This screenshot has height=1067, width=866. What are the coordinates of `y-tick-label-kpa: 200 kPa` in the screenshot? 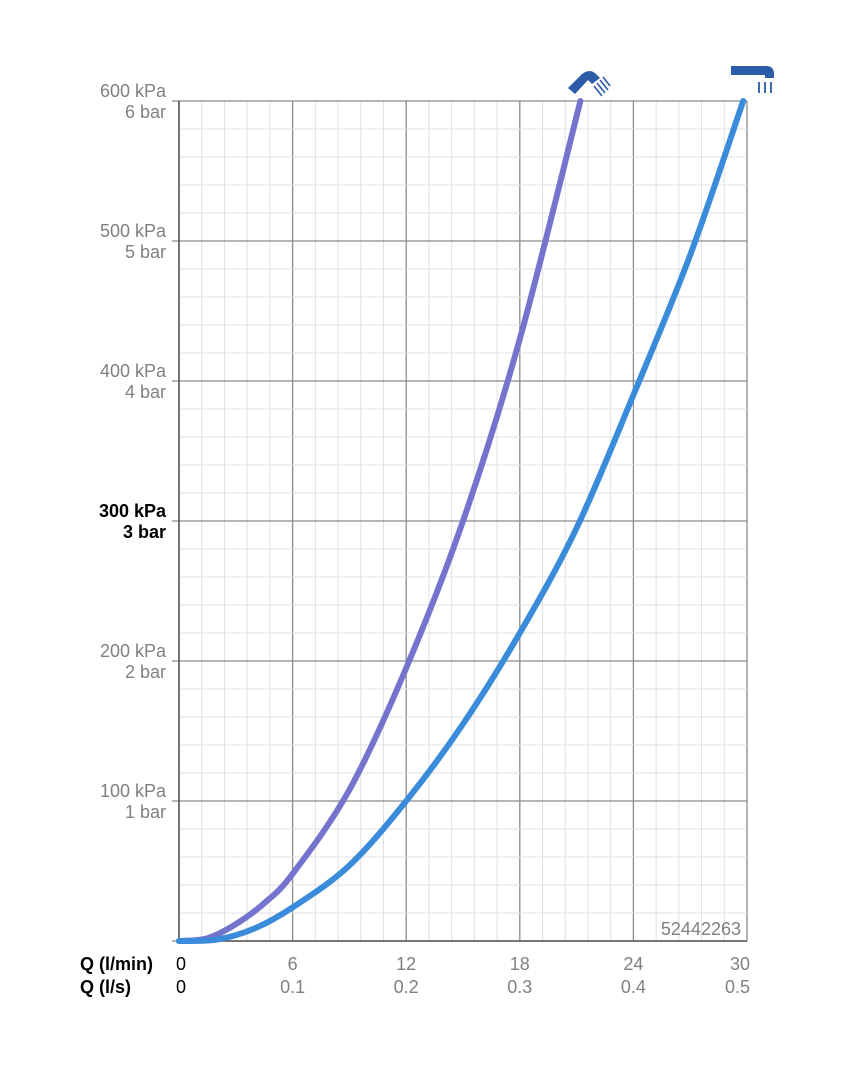 It's located at (133, 651).